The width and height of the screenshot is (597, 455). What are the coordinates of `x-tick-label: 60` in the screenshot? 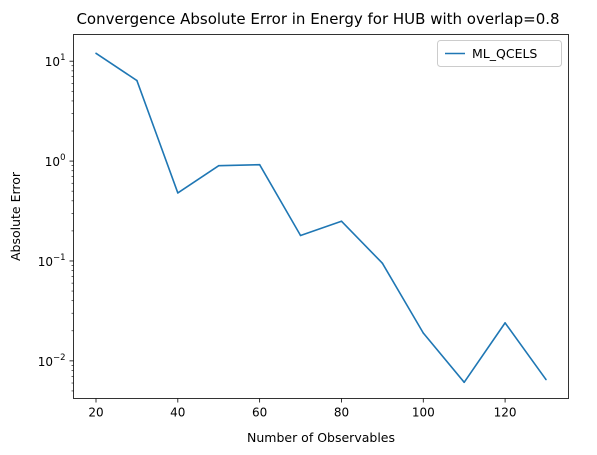 It's located at (259, 413).